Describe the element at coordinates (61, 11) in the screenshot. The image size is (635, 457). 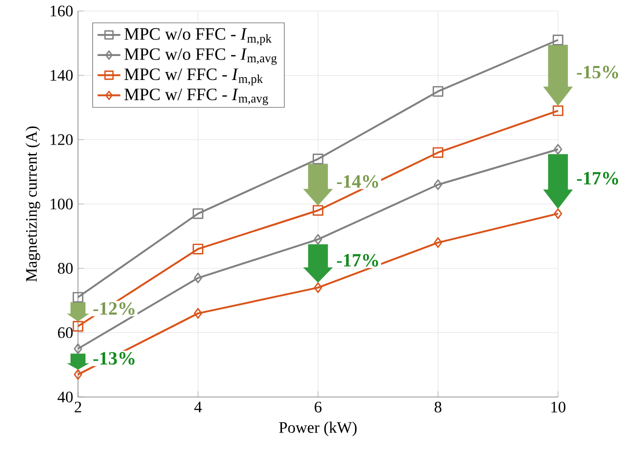
I see `y-tick-label: 160` at that location.